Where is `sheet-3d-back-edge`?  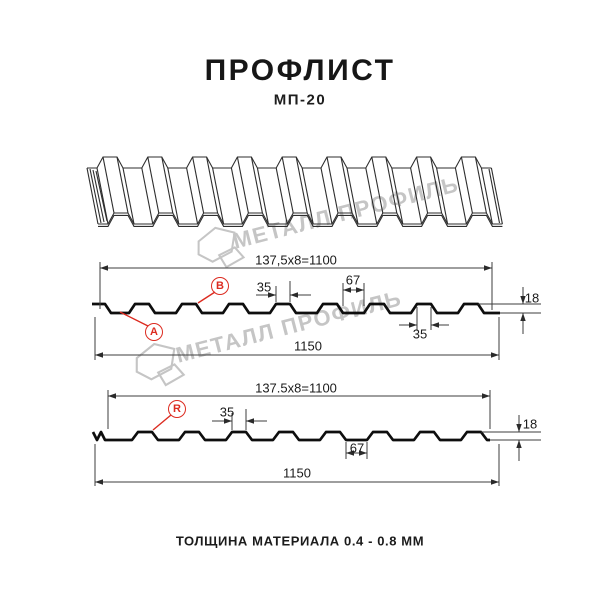
sheet-3d-back-edge is located at coordinates (289, 162).